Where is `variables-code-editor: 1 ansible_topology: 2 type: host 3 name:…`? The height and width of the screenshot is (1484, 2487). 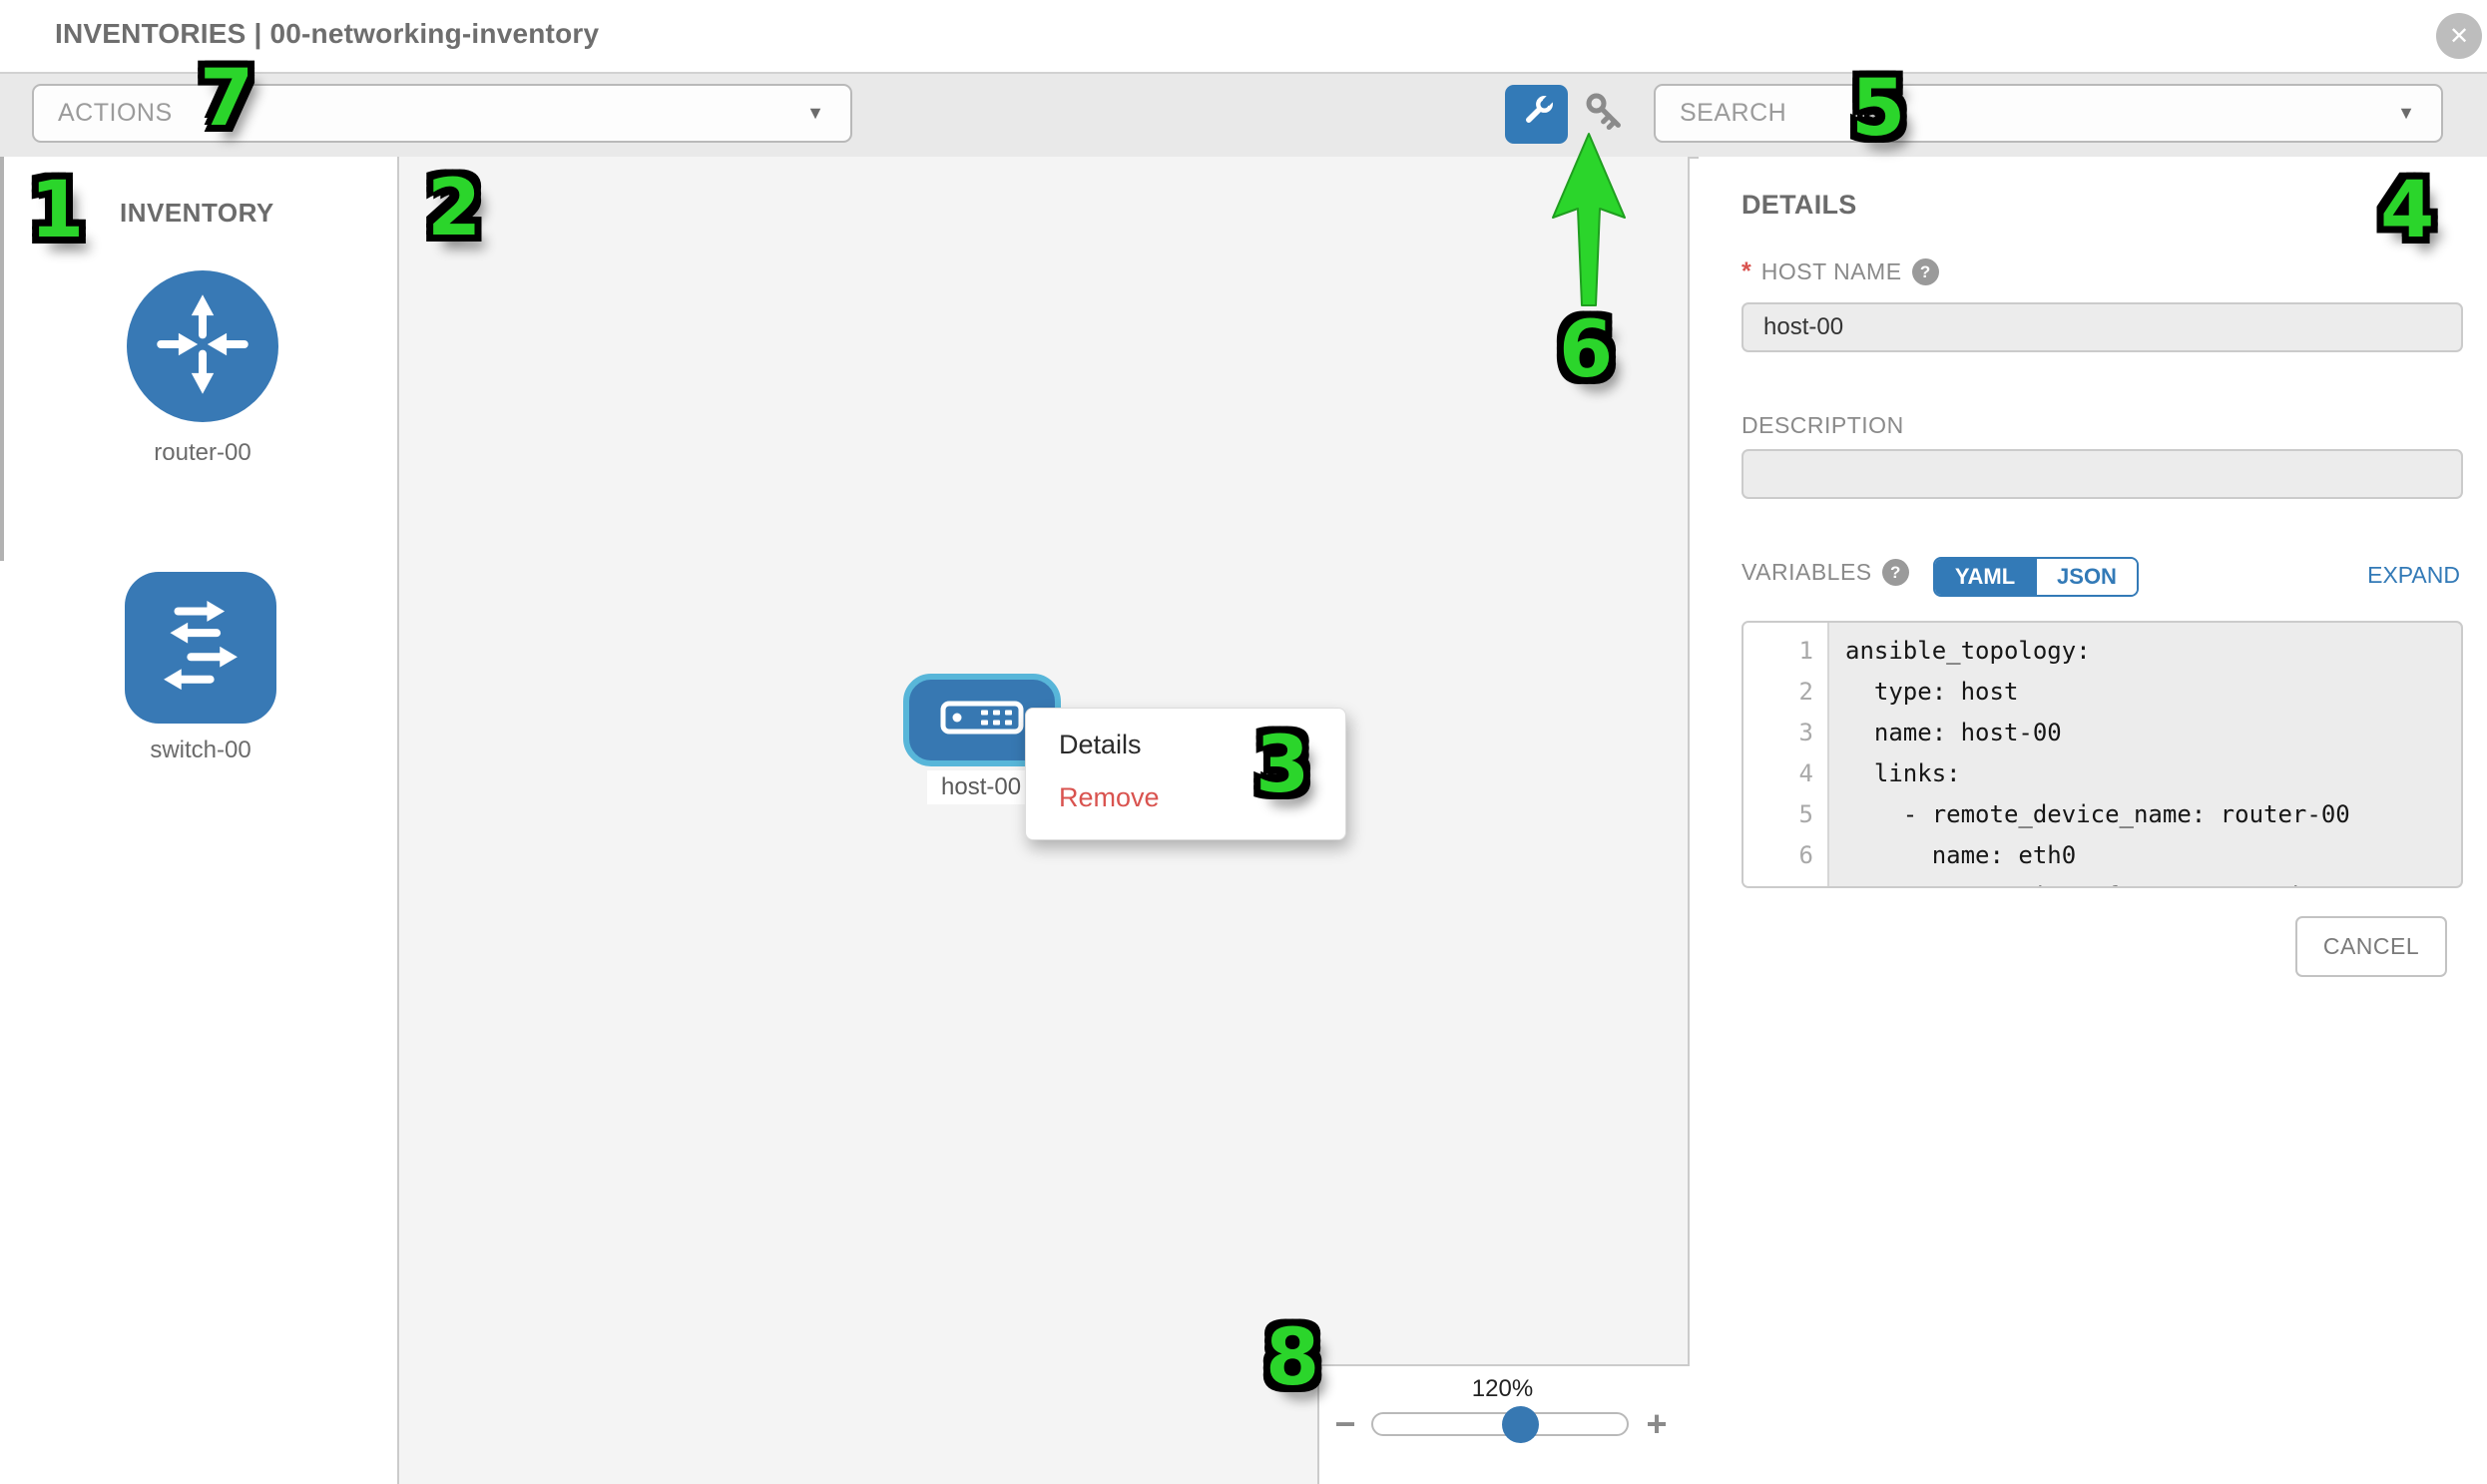
variables-code-editor: 1 ansible_topology: 2 type: host 3 name:… is located at coordinates (2102, 754).